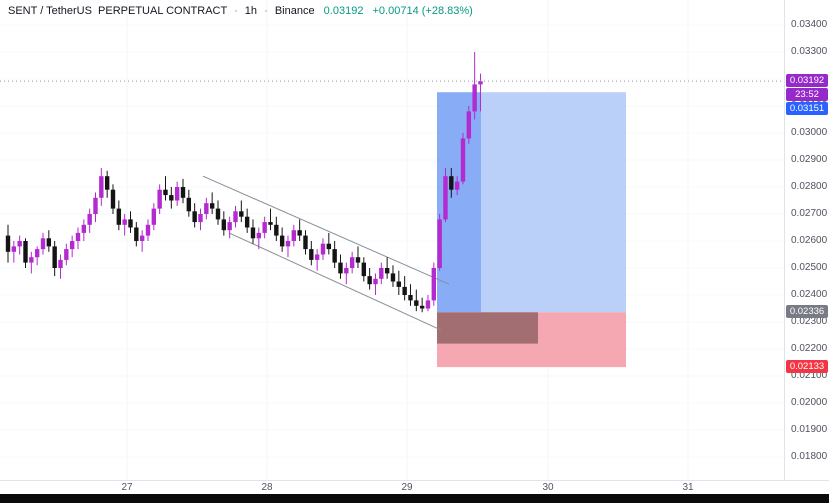 The image size is (829, 503). I want to click on stop-price-badge: 0.02133, so click(807, 366).